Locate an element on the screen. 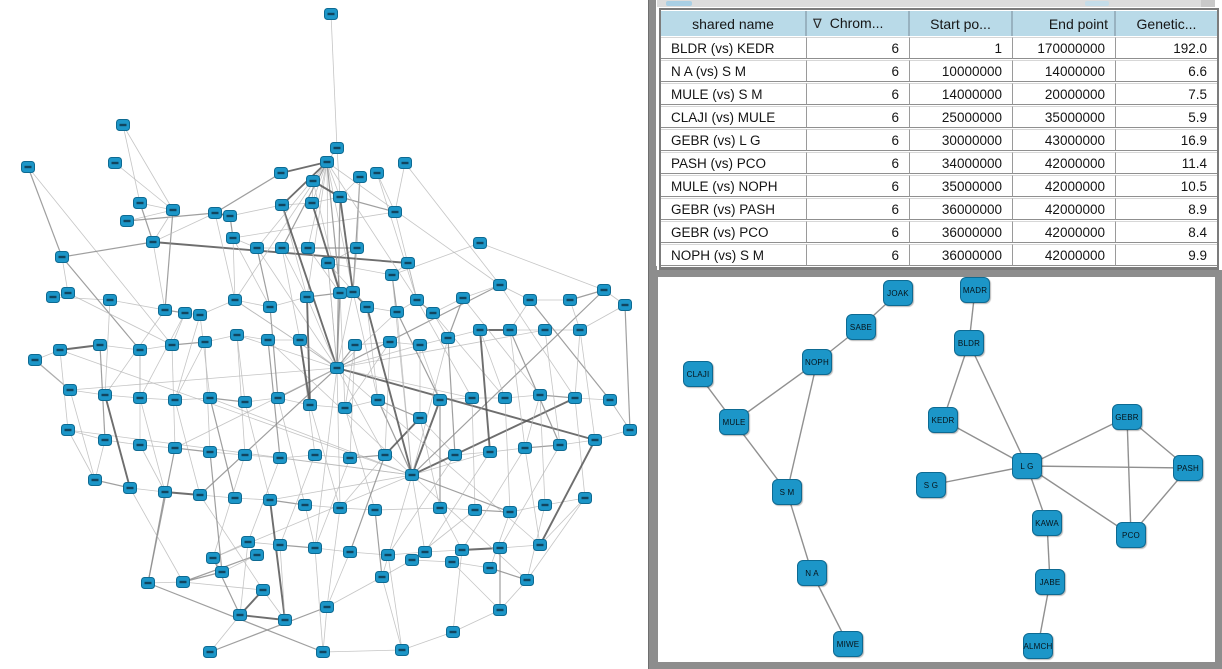 Image resolution: width=1222 pixels, height=669 pixels. network-node-almch: ALMCH is located at coordinates (1038, 646).